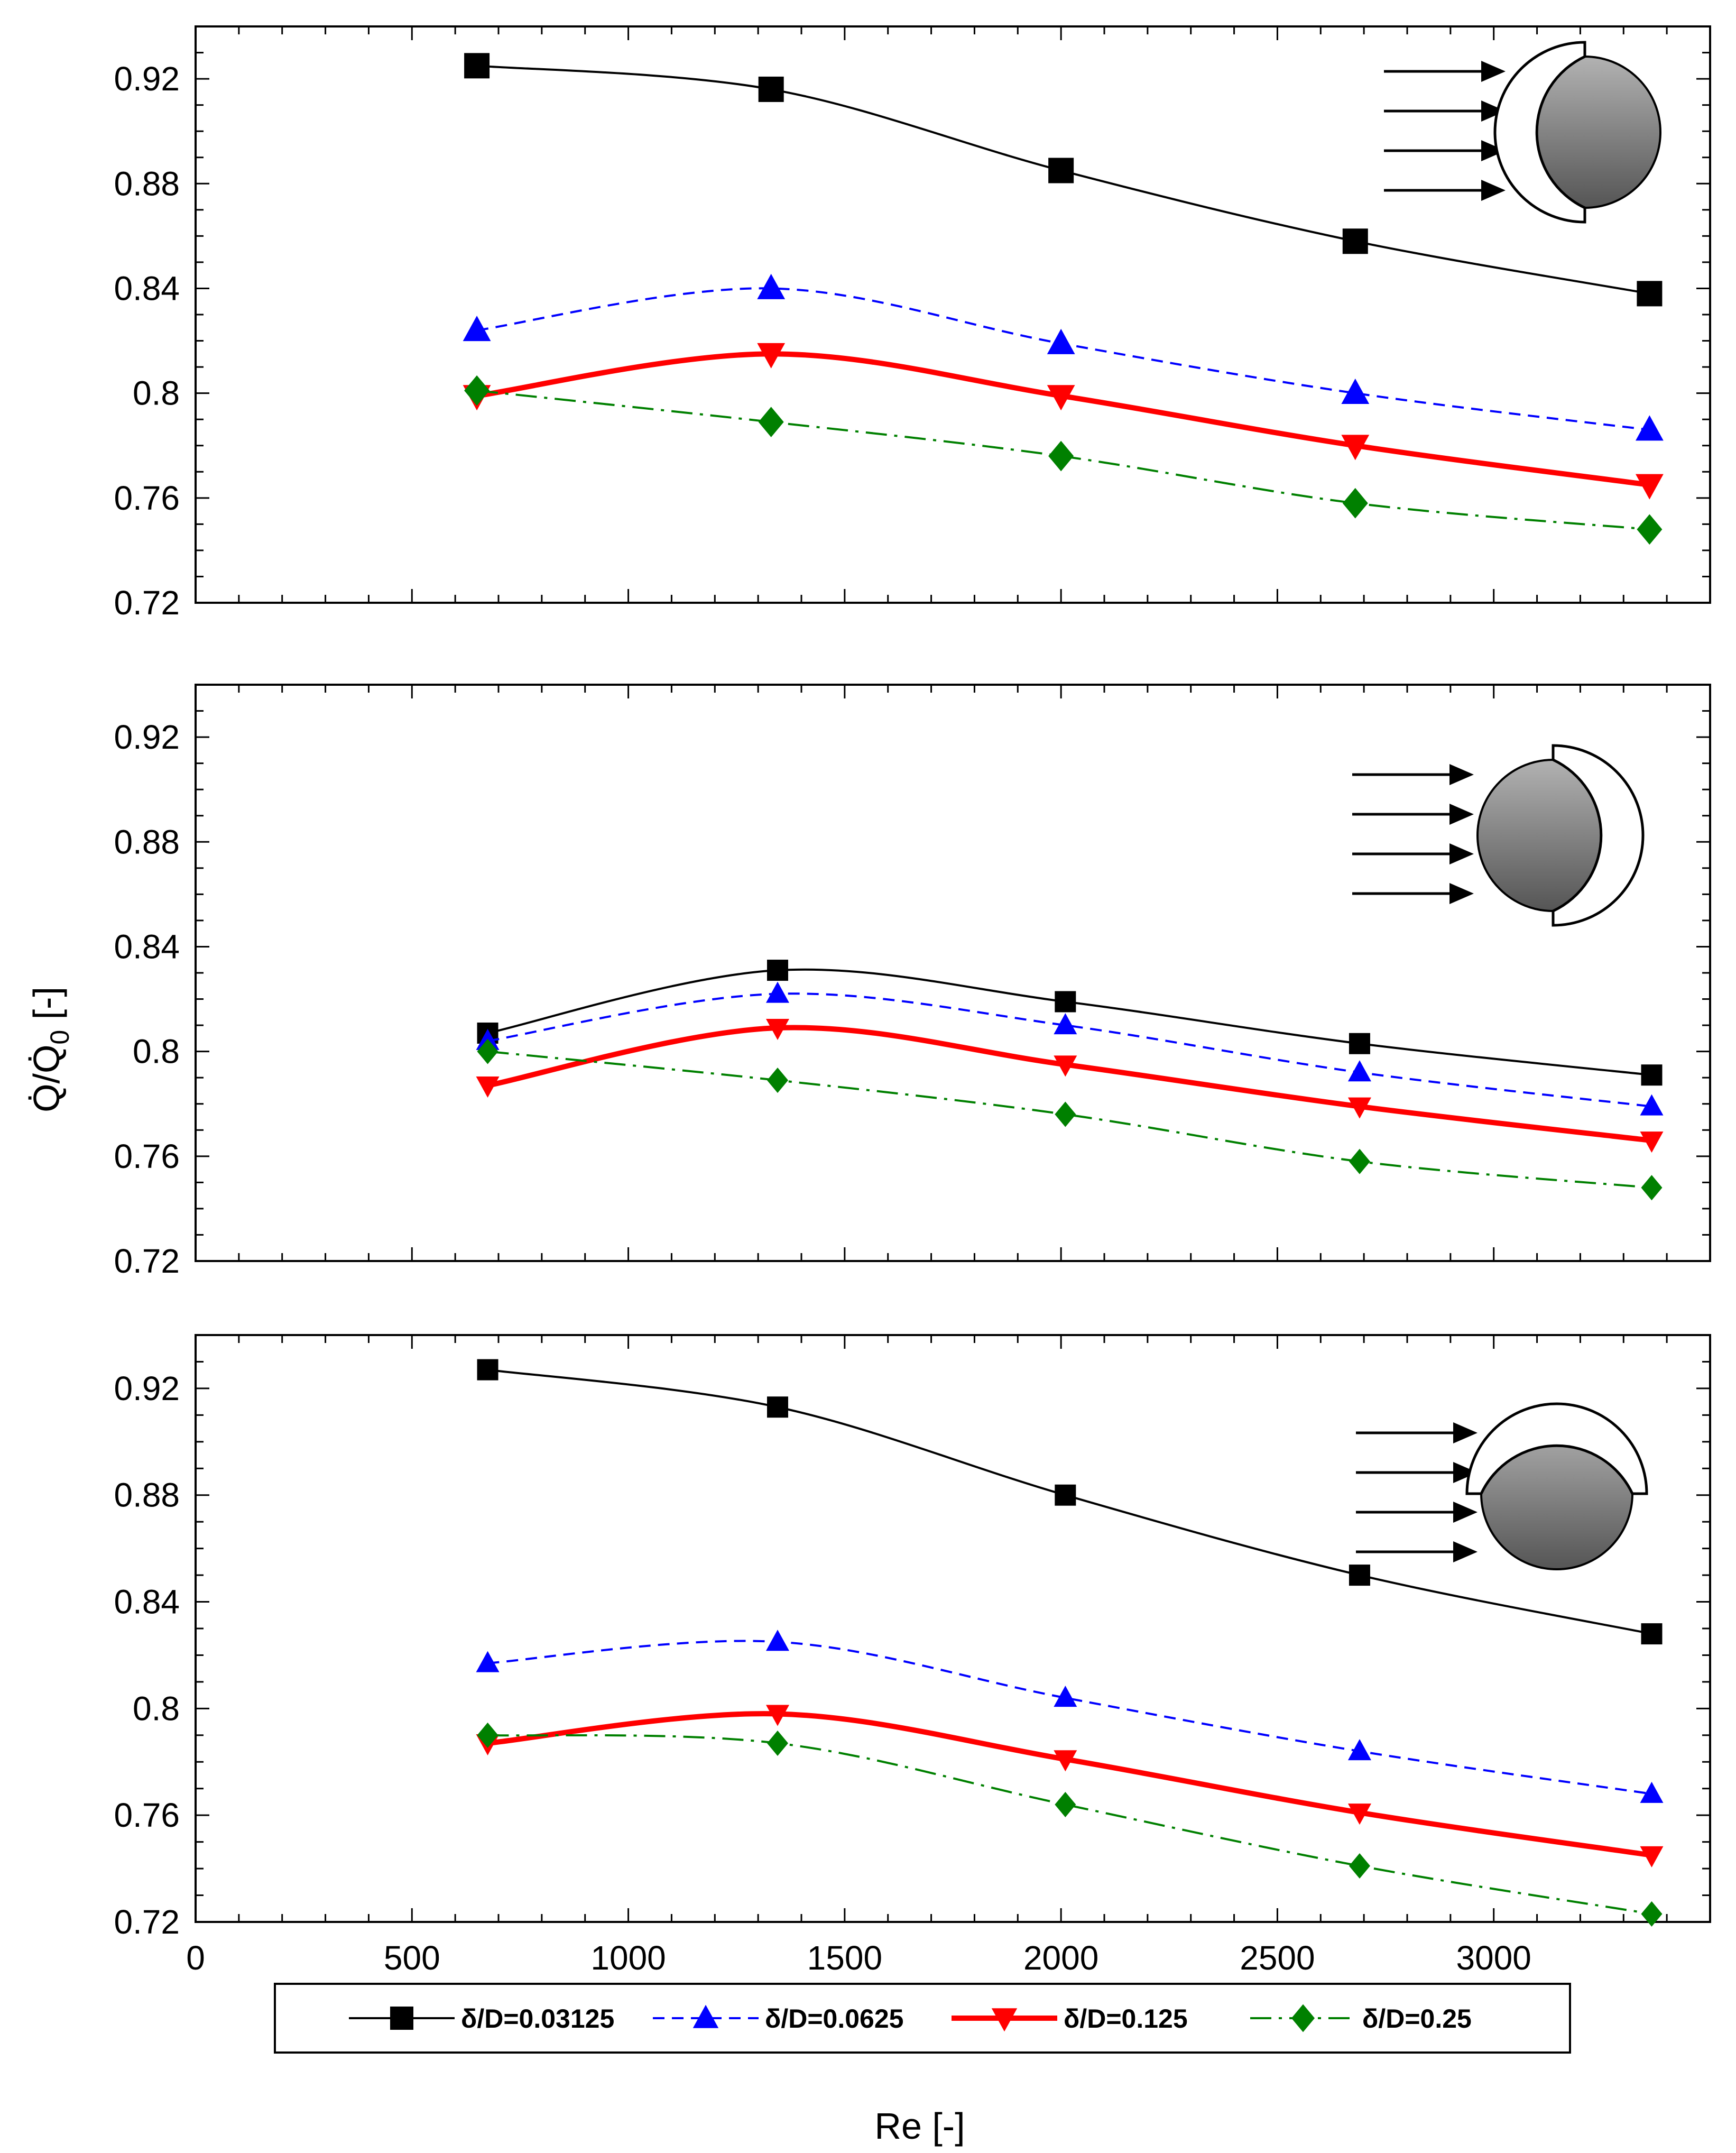  Describe the element at coordinates (1361, 2019) in the screenshot. I see `legend-entry-4: δ/D=0.25` at that location.